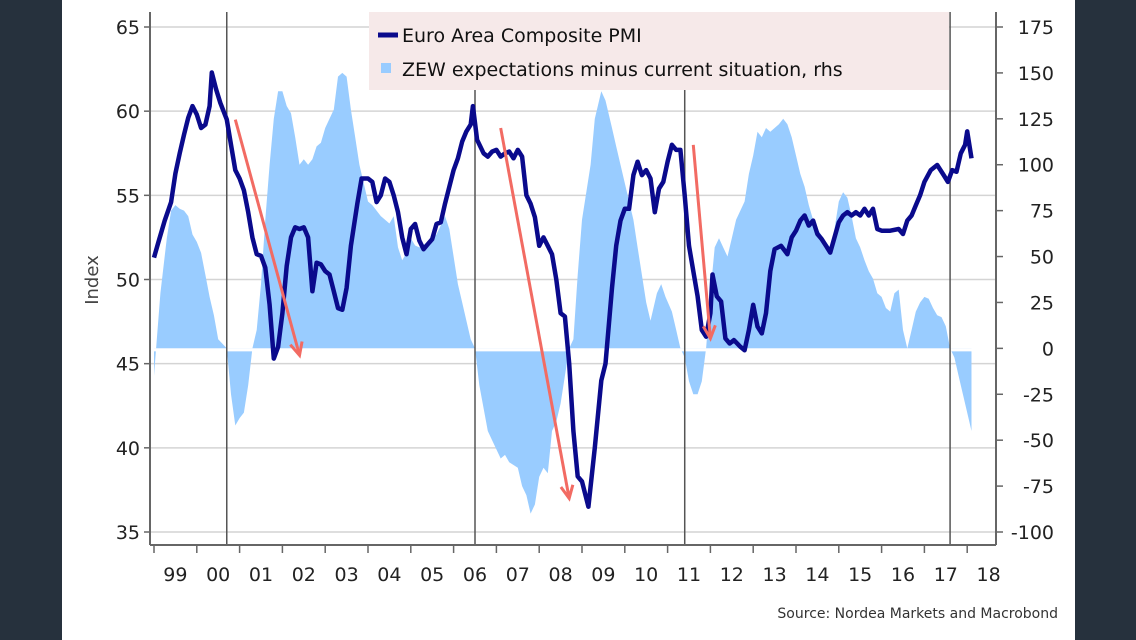  I want to click on x-tick-label: 13, so click(775, 575).